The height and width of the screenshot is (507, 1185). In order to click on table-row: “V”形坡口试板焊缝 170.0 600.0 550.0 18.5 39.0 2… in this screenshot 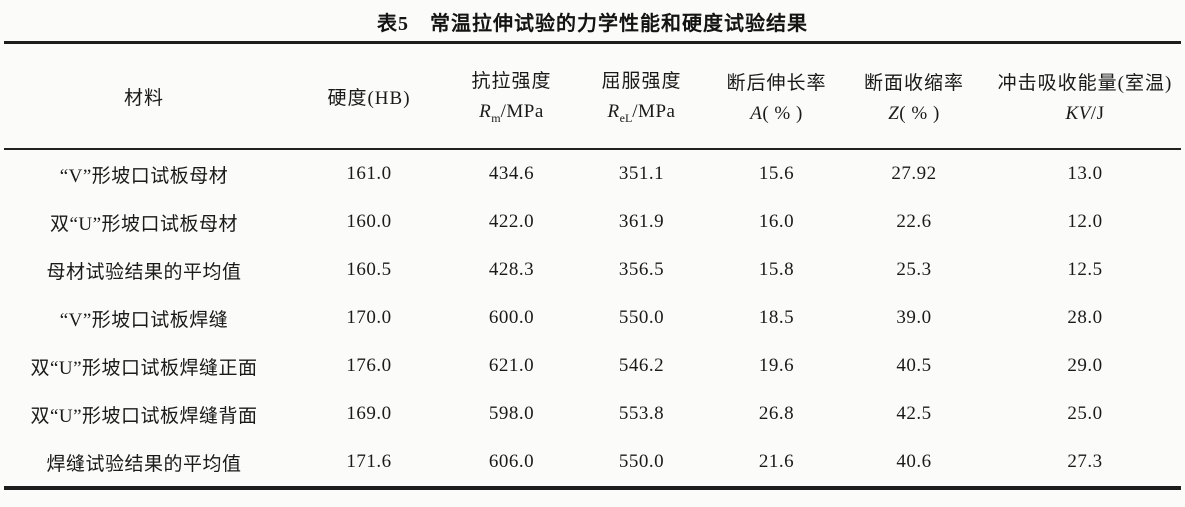, I will do `click(592, 318)`.